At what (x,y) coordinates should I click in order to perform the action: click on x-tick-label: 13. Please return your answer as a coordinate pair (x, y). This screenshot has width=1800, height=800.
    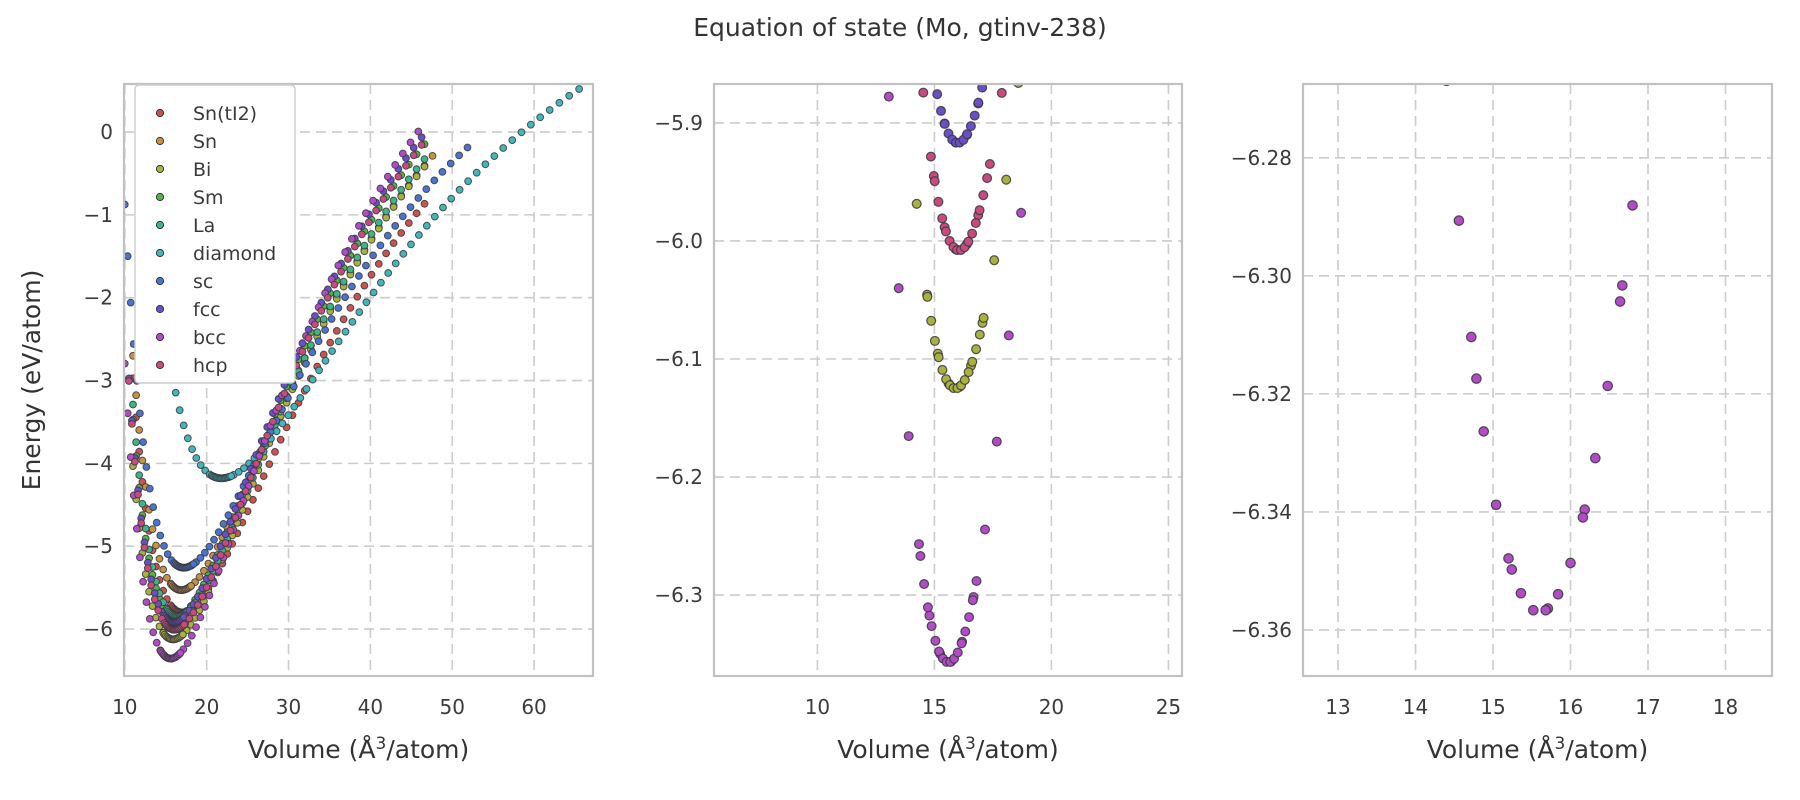
    Looking at the image, I should click on (1337, 707).